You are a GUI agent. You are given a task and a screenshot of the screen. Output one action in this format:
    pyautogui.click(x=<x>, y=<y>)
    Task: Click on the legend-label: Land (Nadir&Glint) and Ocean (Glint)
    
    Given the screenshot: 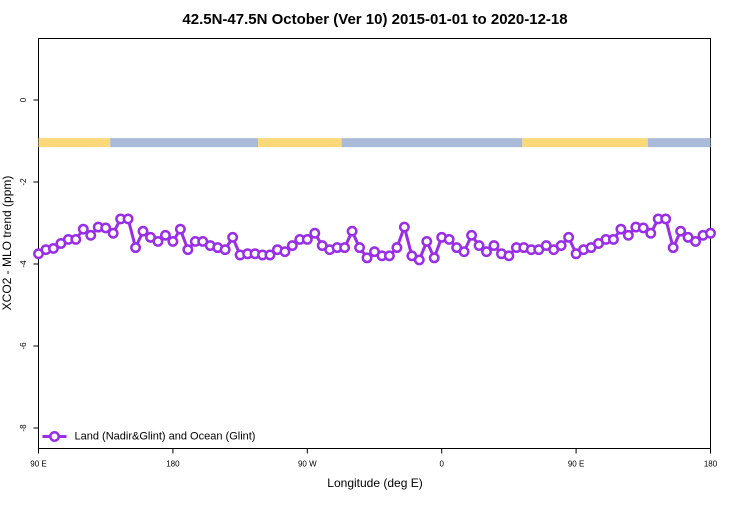 What is the action you would take?
    pyautogui.click(x=165, y=436)
    